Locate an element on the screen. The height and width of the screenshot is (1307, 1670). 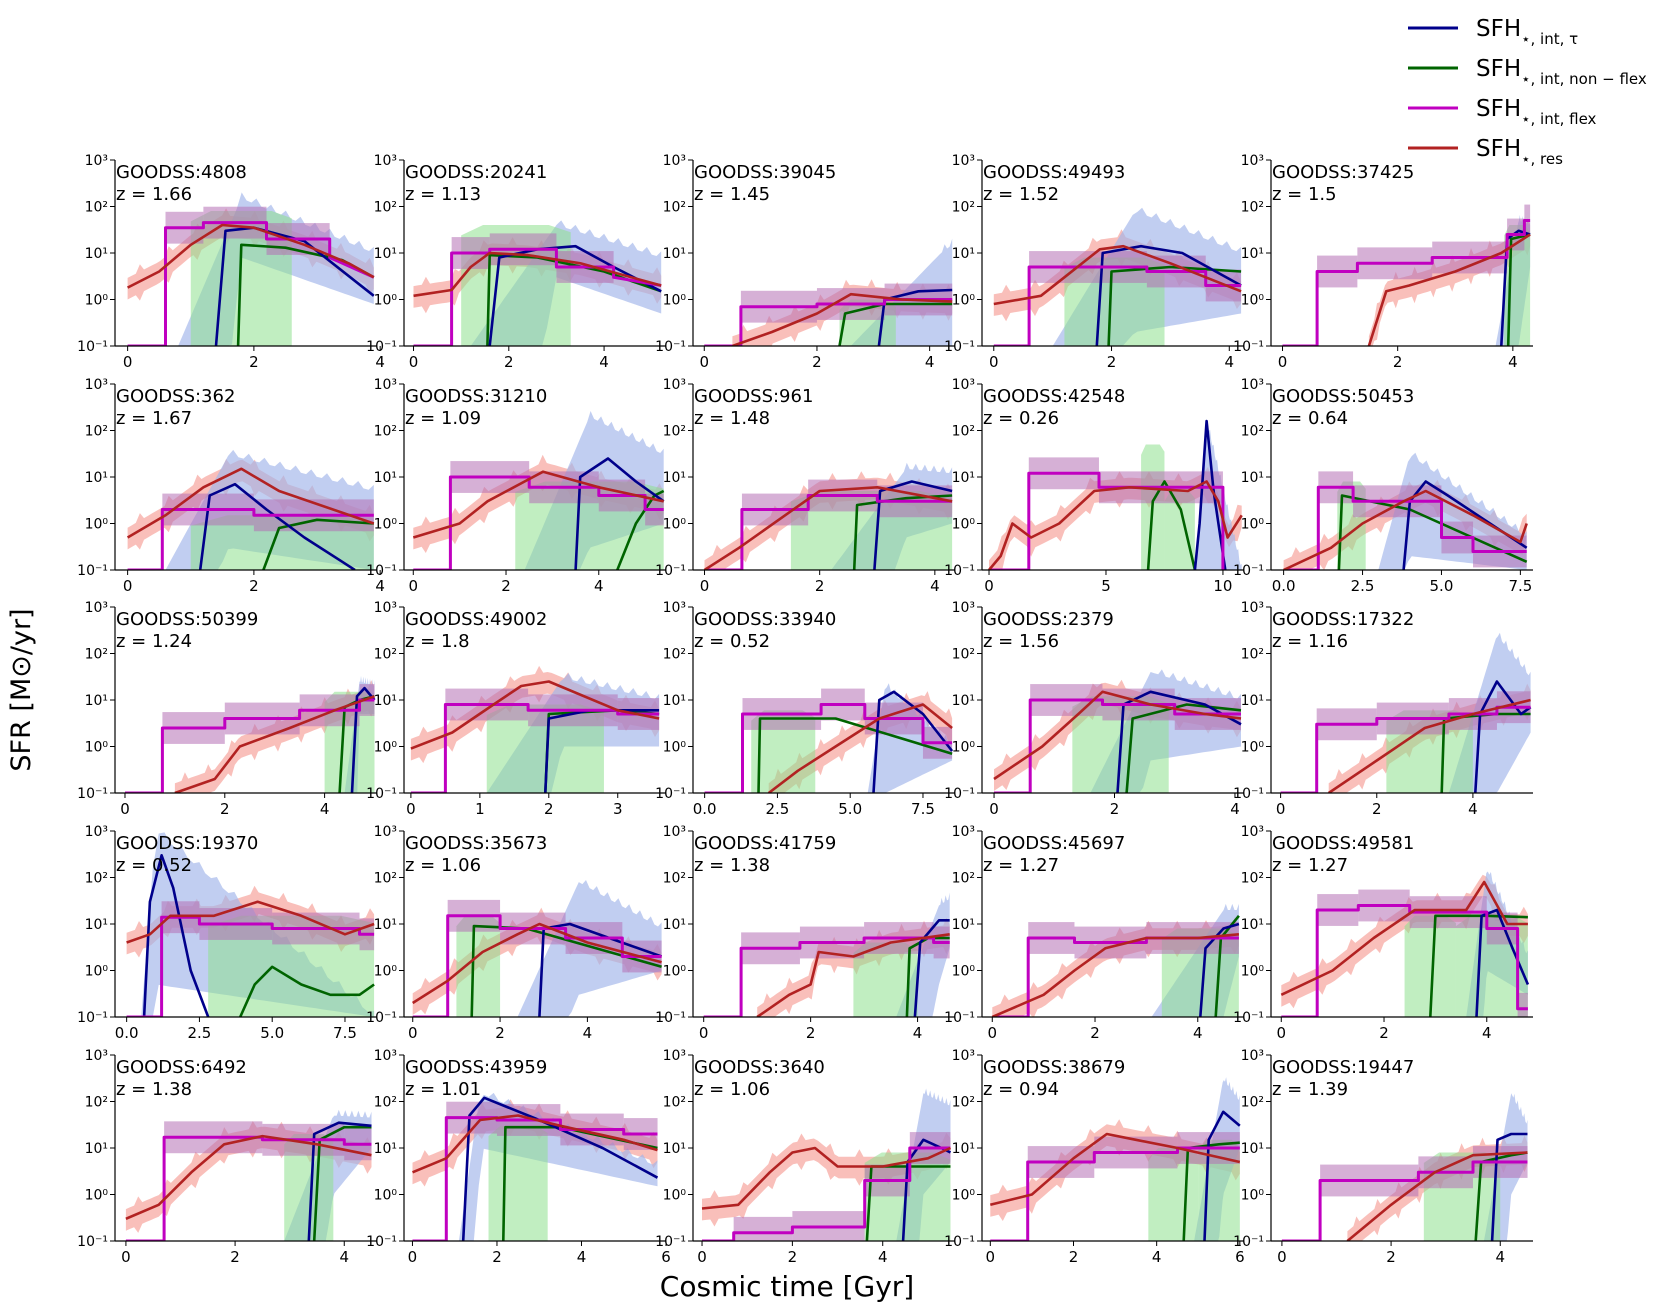
x-tick-label: 0.0 is located at coordinates (1284, 586).